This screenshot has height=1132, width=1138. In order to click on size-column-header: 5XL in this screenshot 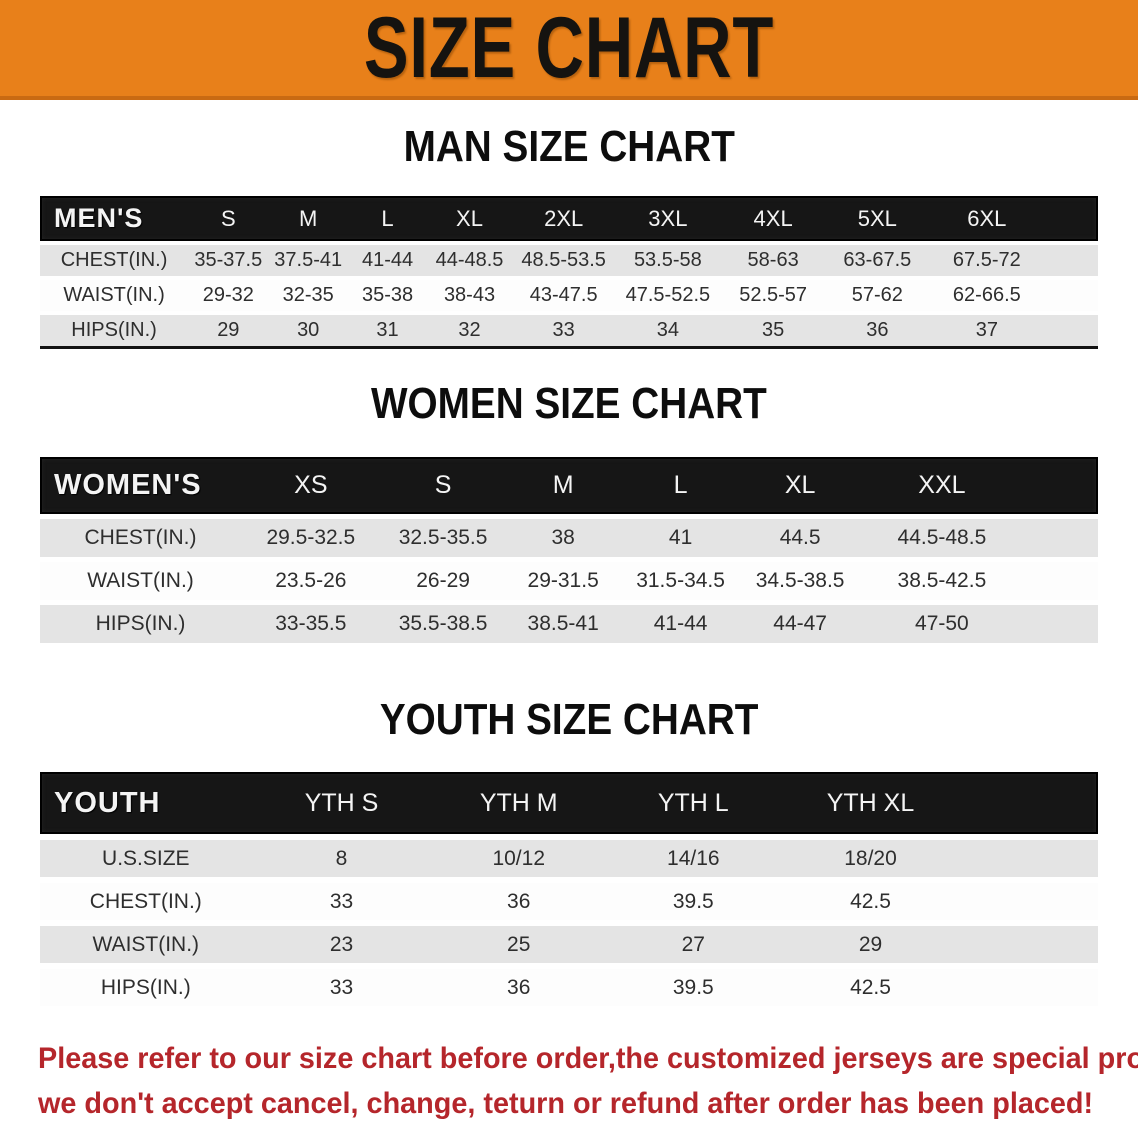, I will do `click(877, 218)`.